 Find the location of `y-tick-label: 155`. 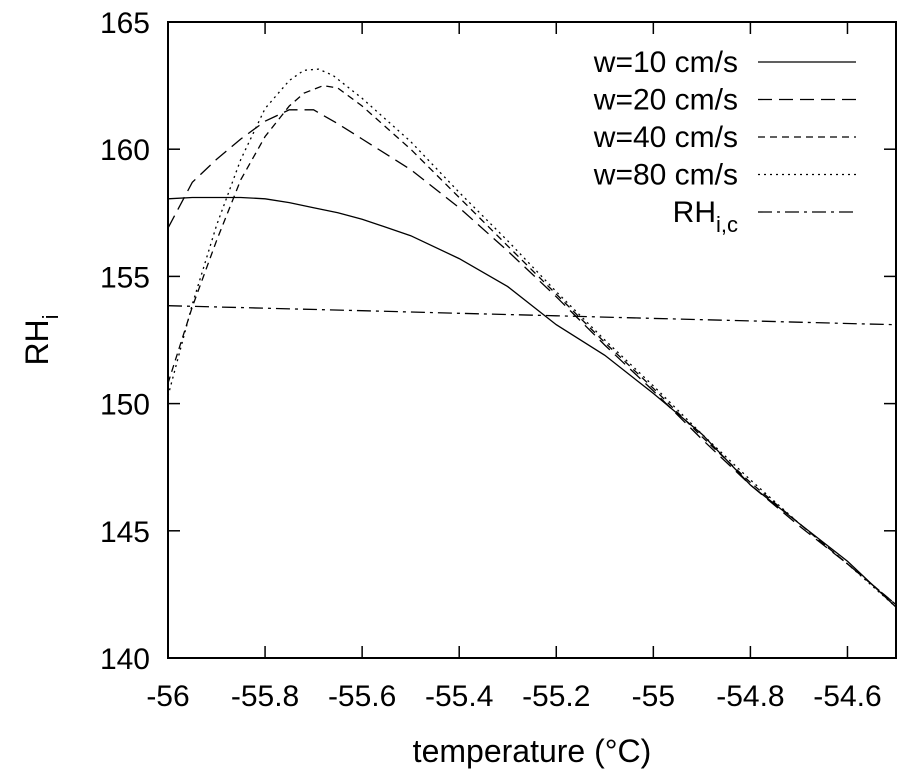

y-tick-label: 155 is located at coordinates (125, 277).